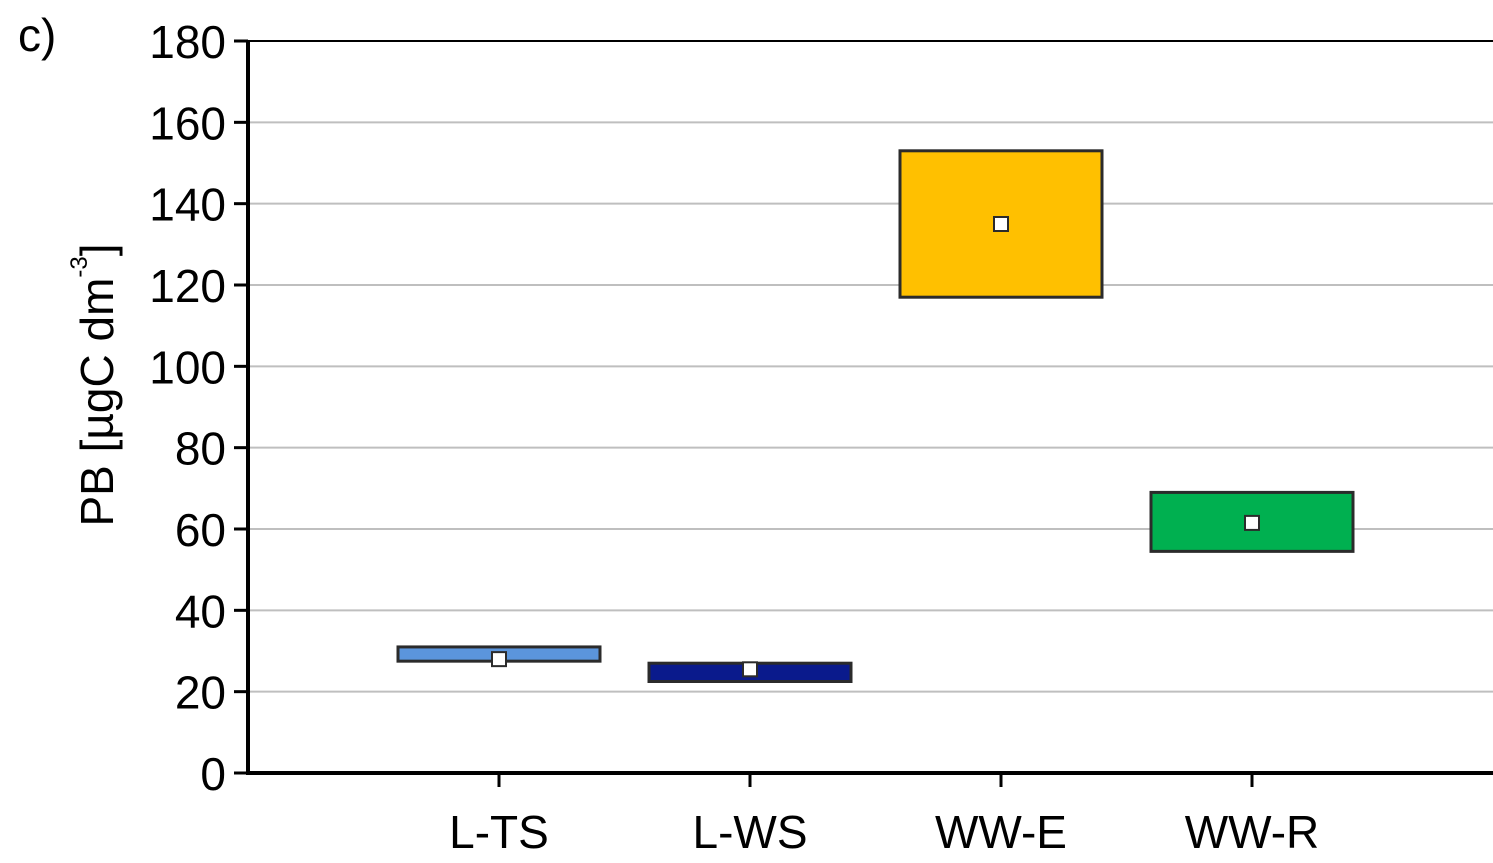 Image resolution: width=1493 pixels, height=863 pixels. I want to click on y-tick-label: 0, so click(213, 774).